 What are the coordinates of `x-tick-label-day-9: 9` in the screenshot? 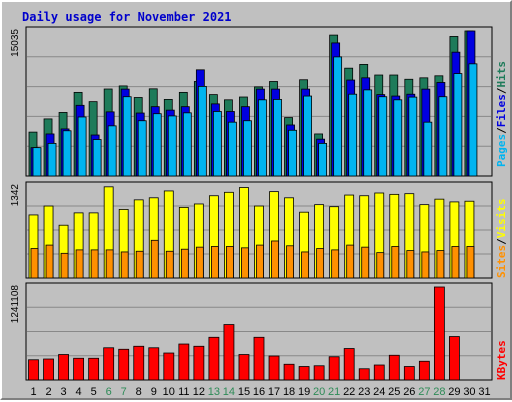 It's located at (154, 392).